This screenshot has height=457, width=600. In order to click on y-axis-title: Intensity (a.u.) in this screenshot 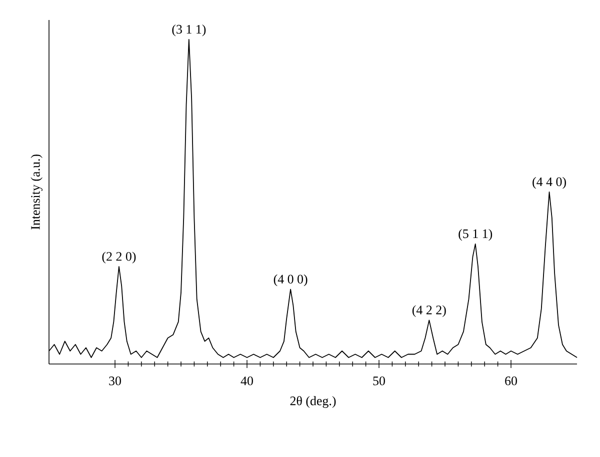, I will do `click(36, 192)`.